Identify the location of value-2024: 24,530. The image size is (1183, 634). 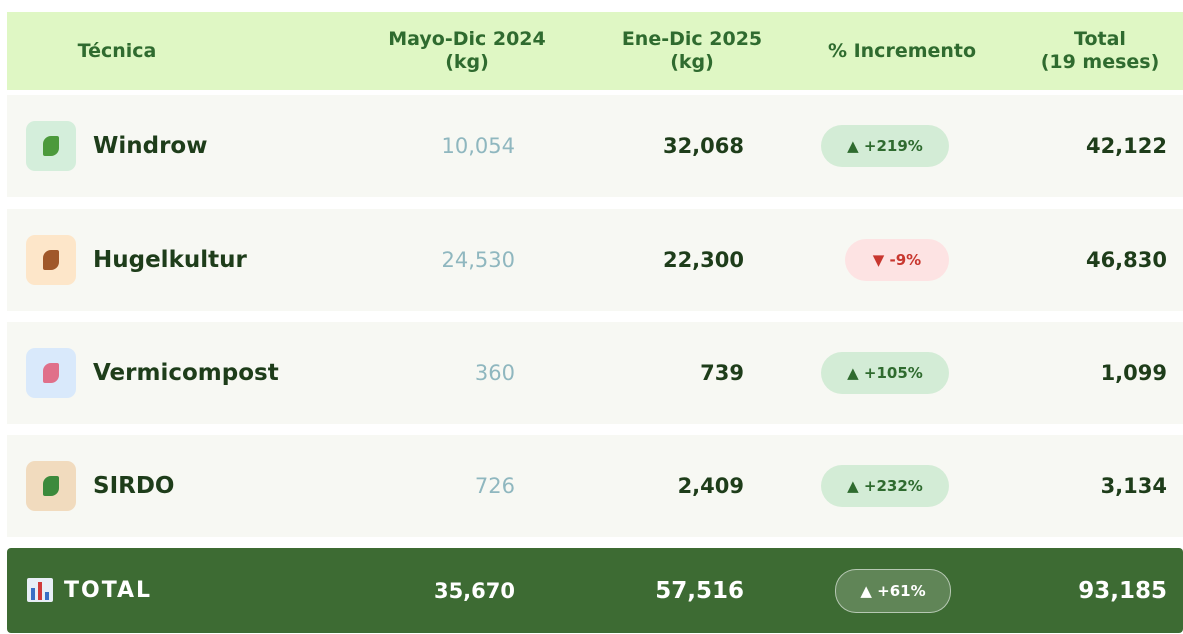
(478, 260).